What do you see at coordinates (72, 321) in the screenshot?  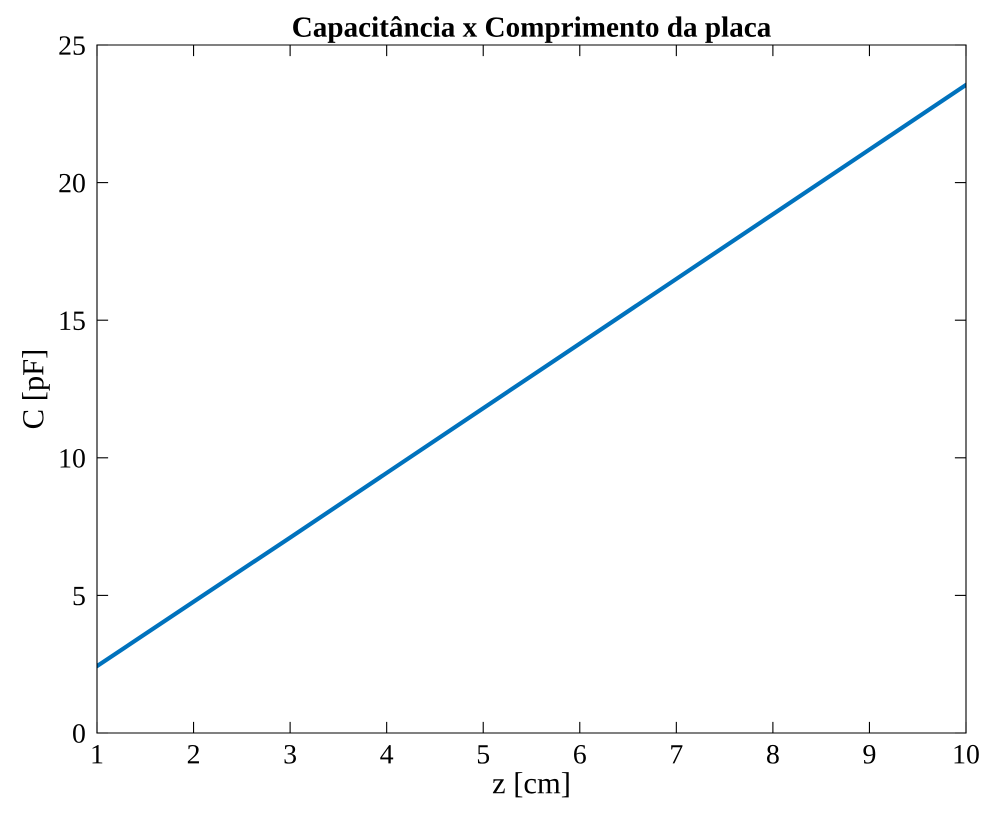 I see `y-tick-label: 15` at bounding box center [72, 321].